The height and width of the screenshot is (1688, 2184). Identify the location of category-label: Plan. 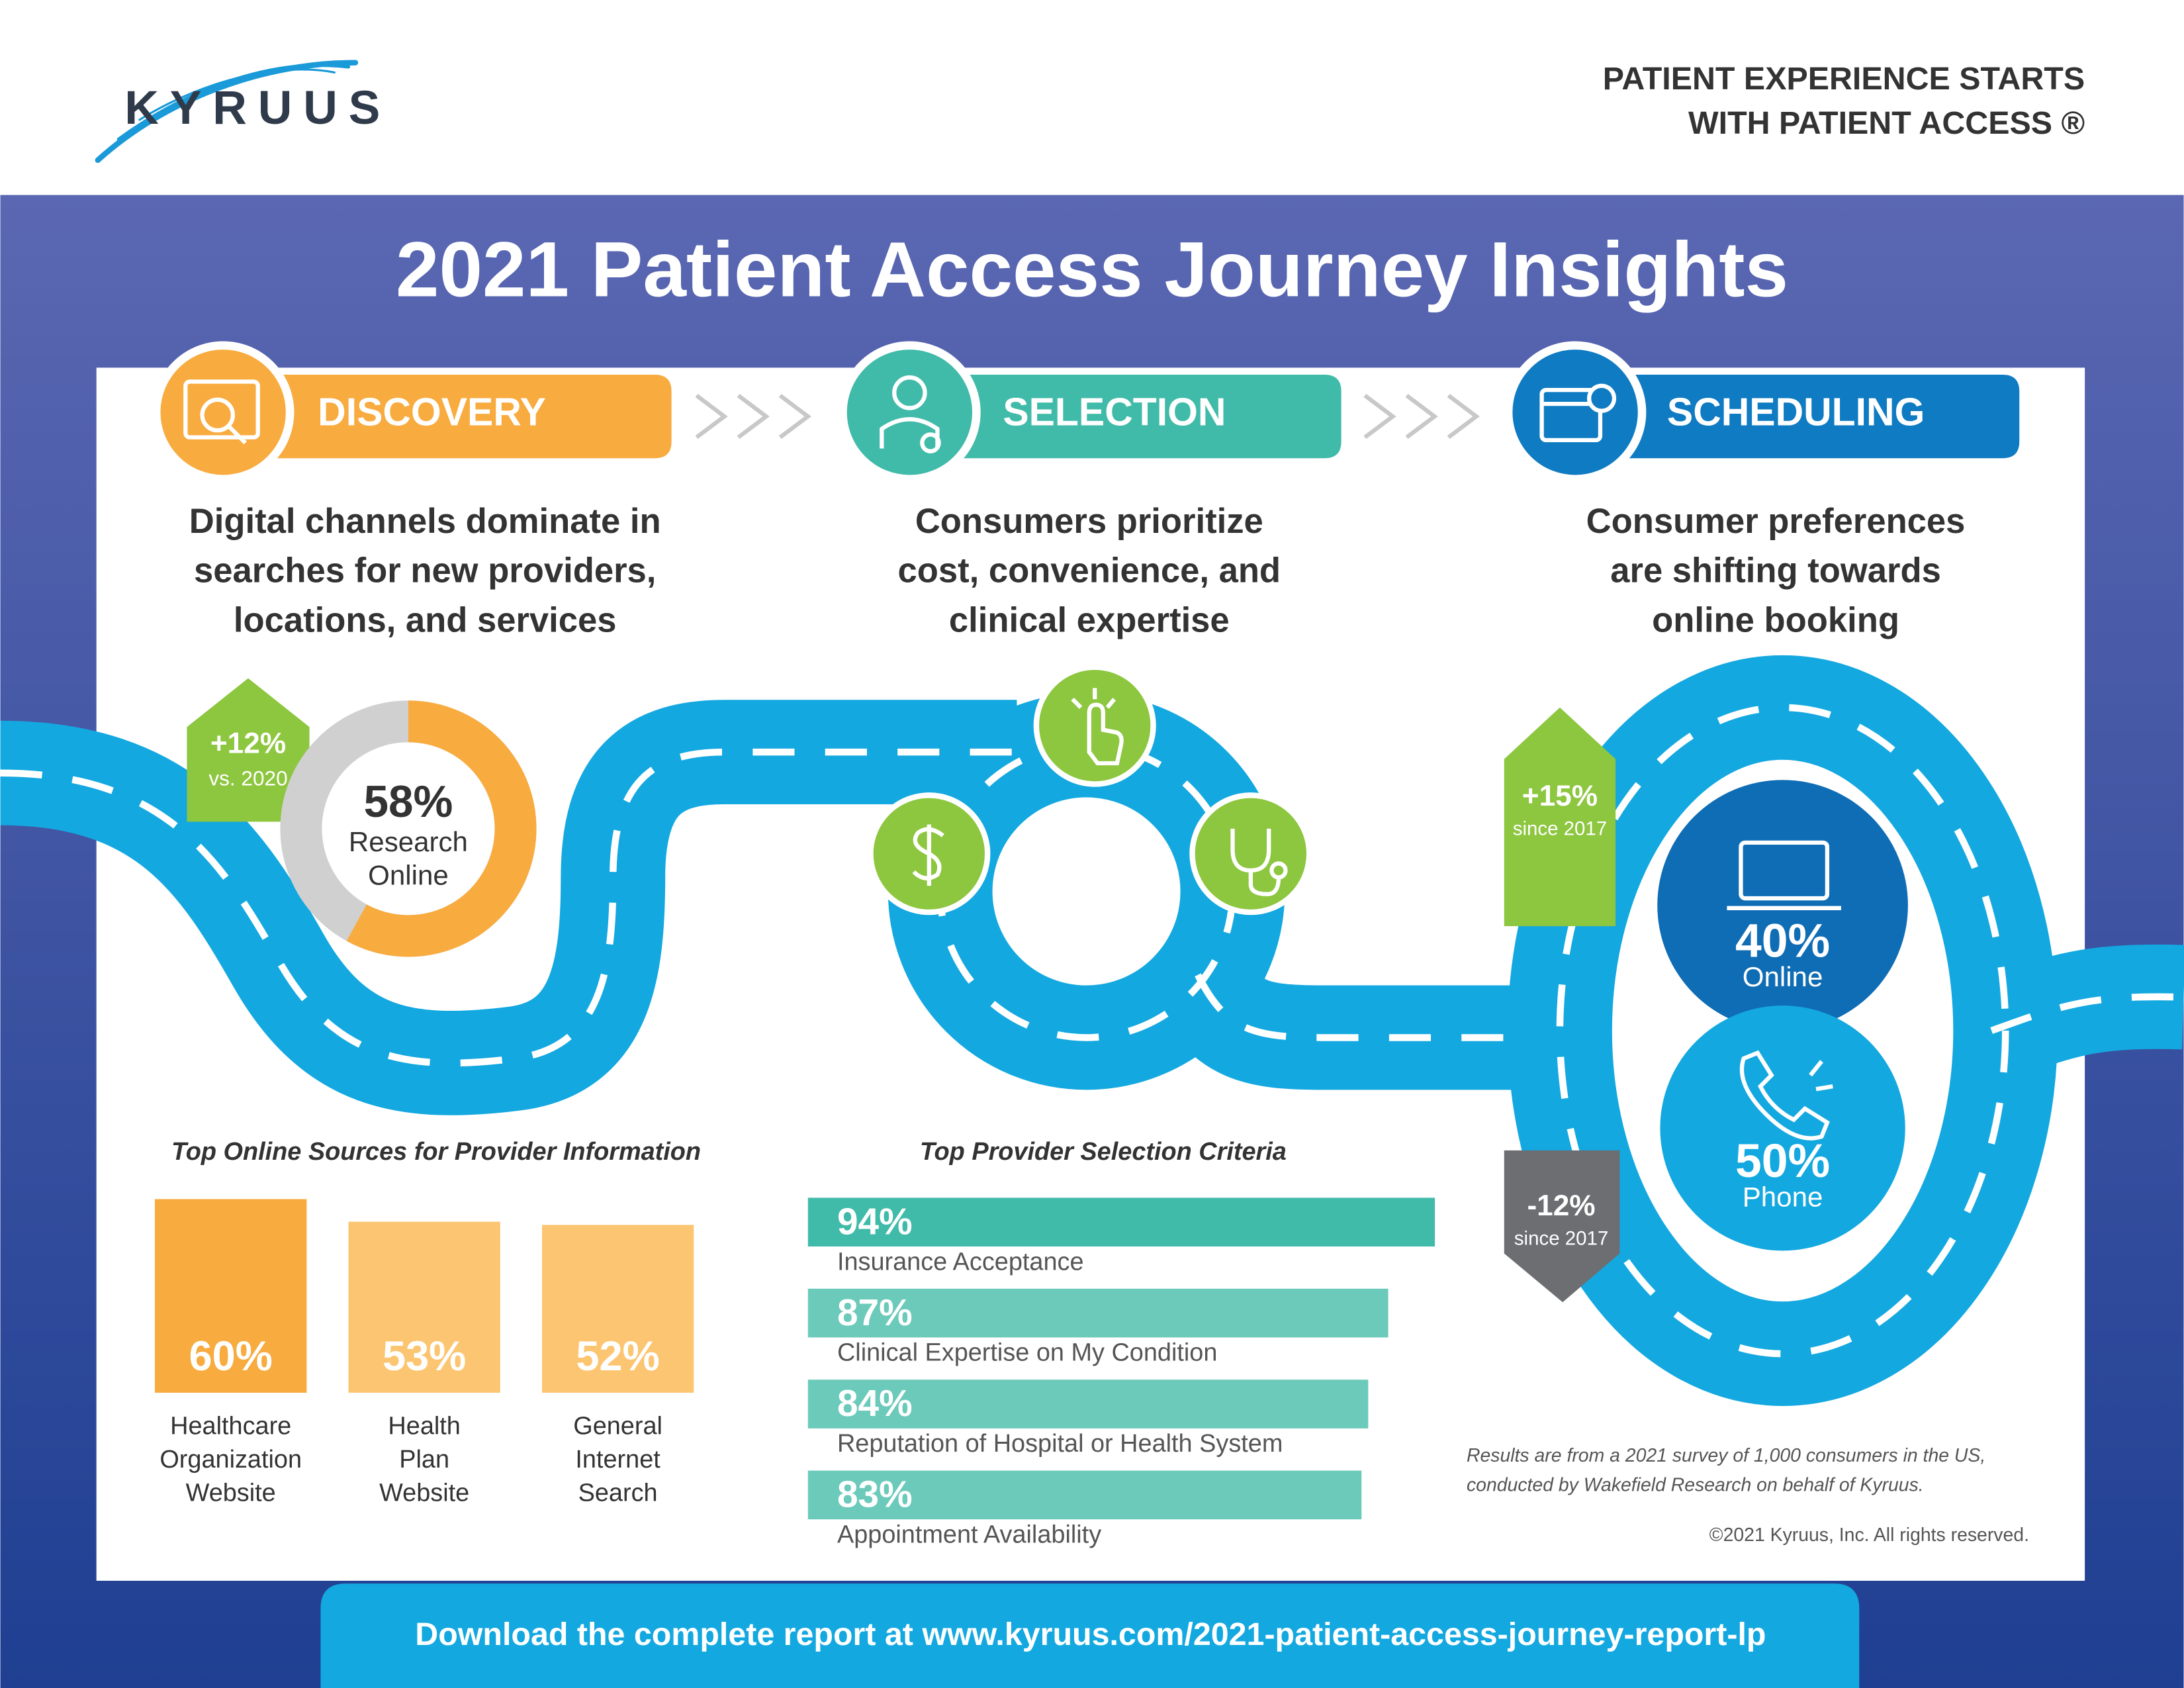
(424, 1460).